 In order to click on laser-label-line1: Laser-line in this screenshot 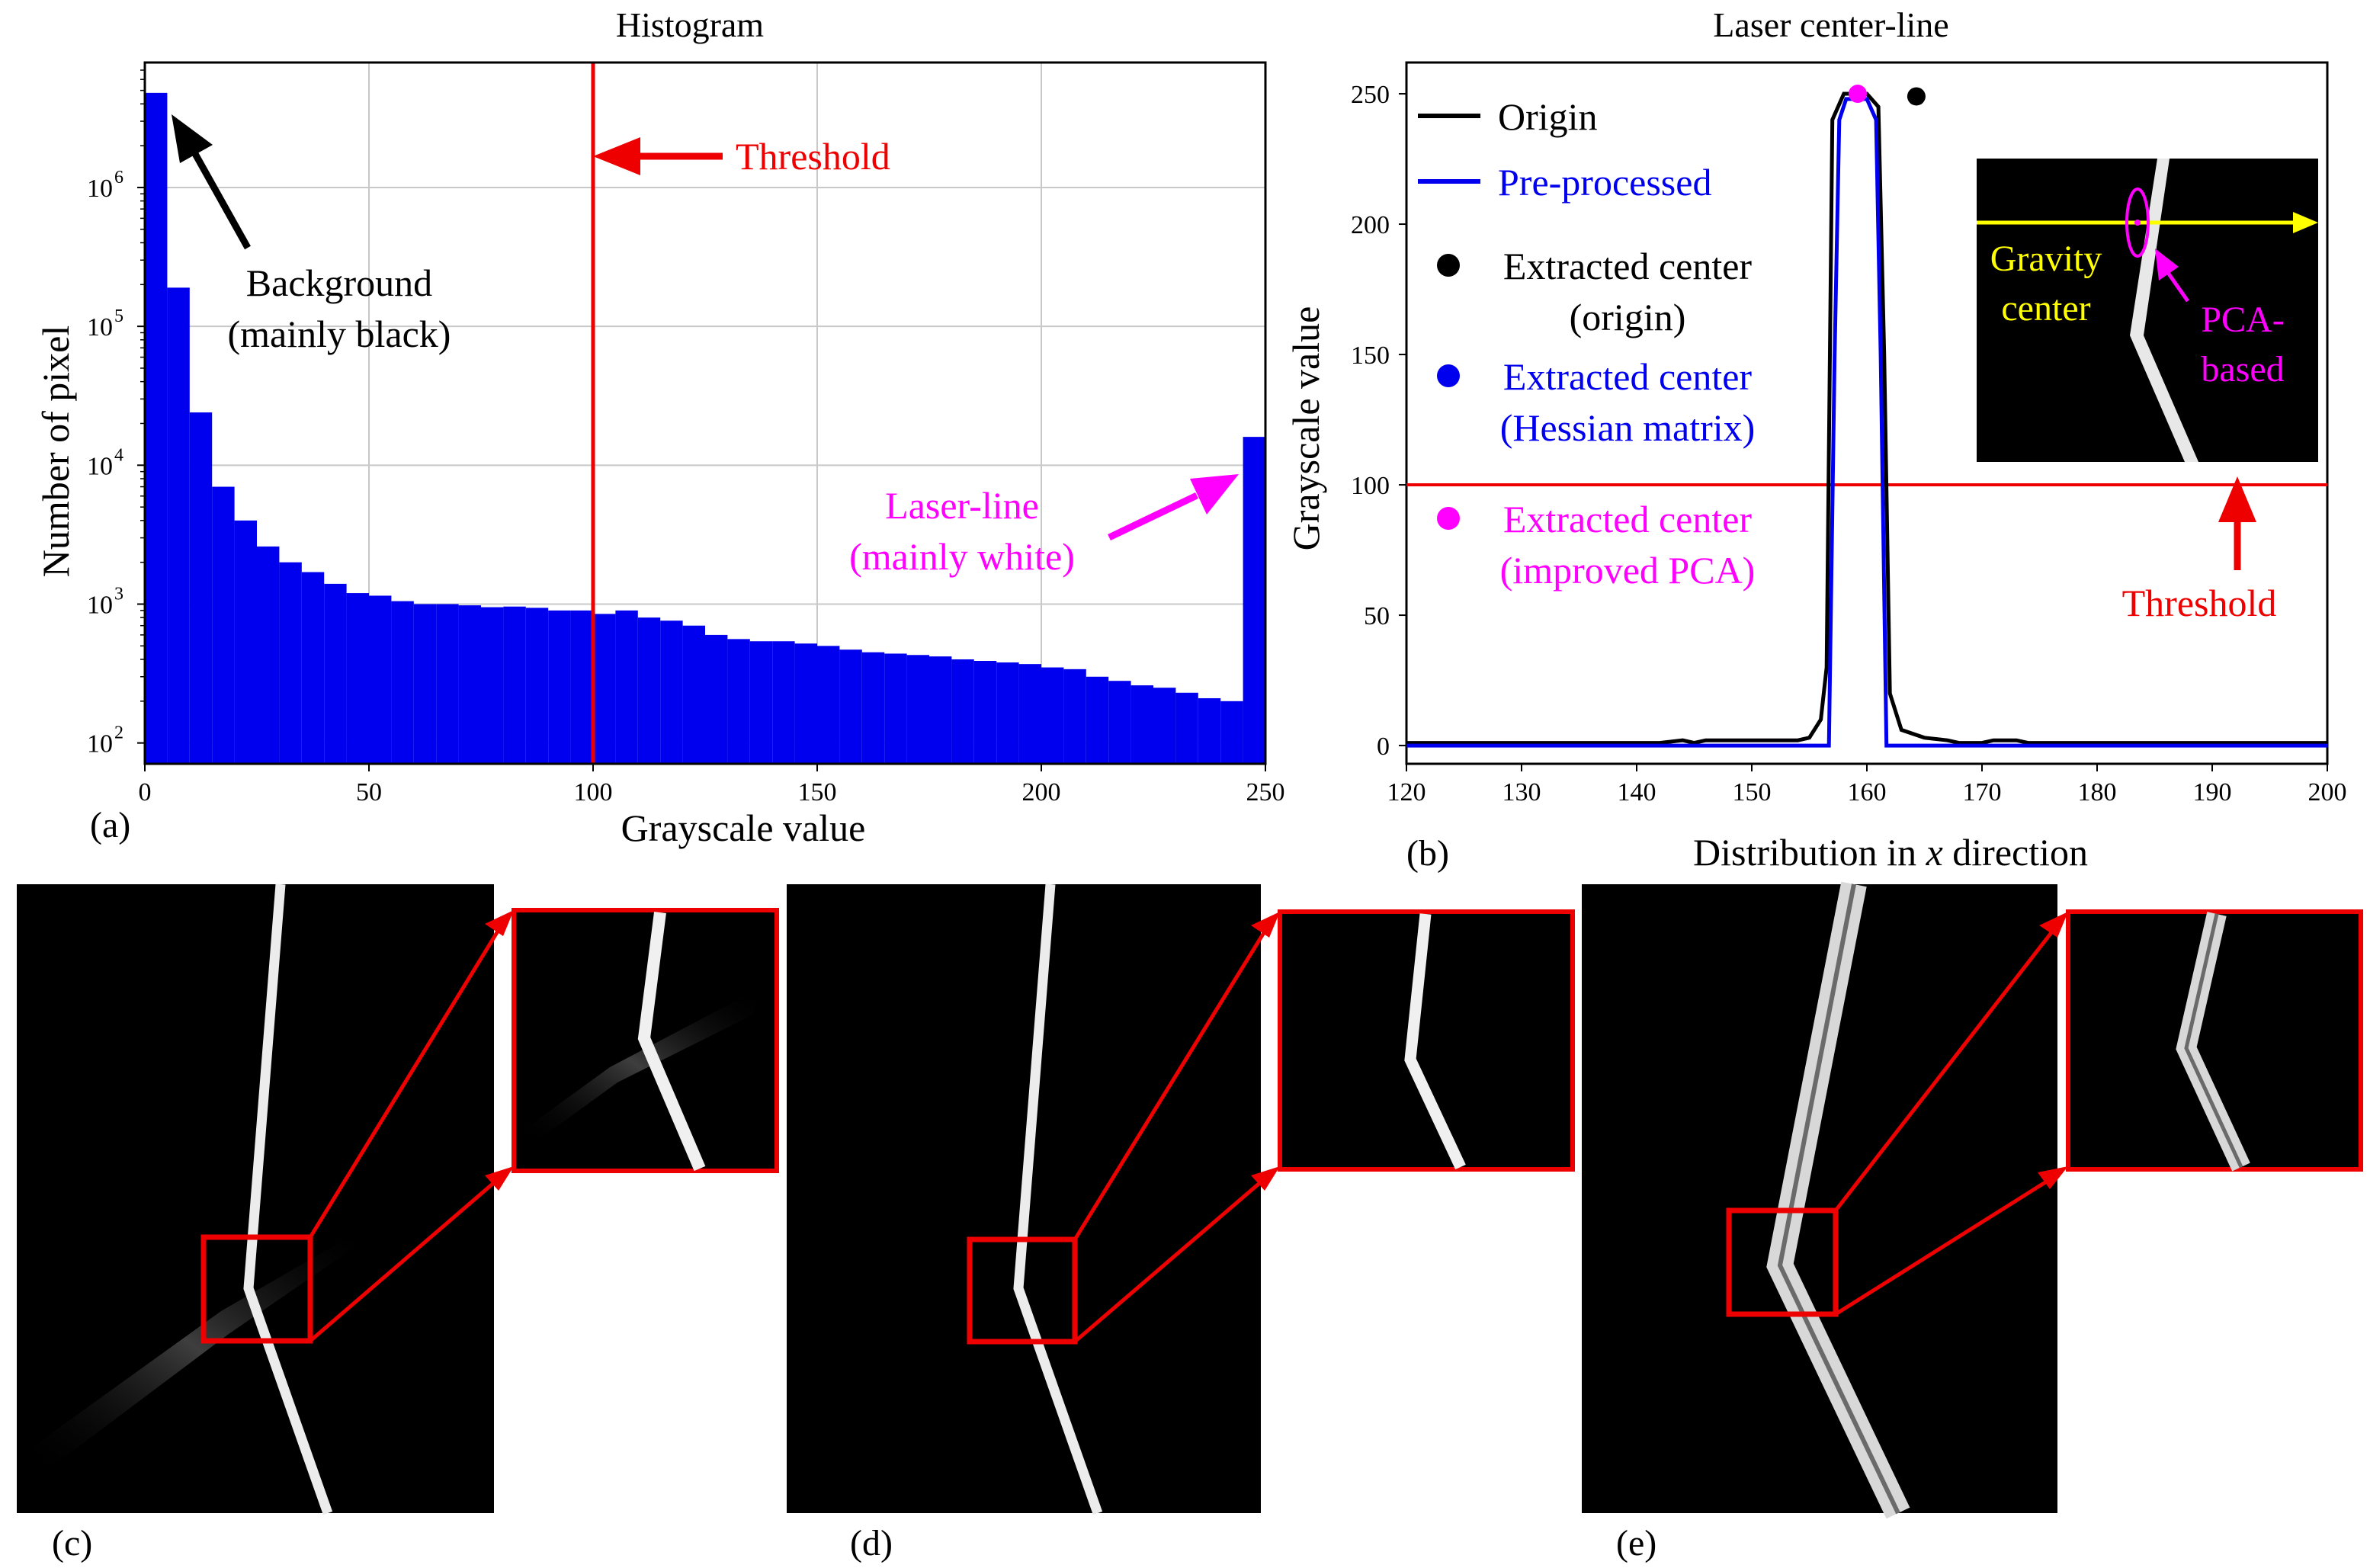, I will do `click(962, 505)`.